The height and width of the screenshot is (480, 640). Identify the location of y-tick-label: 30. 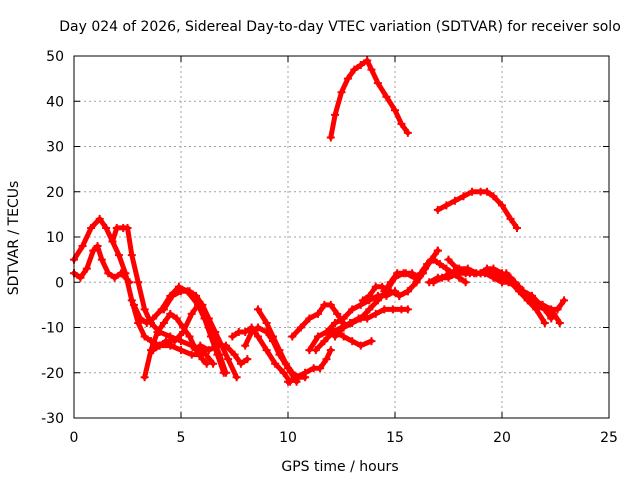
(55, 148).